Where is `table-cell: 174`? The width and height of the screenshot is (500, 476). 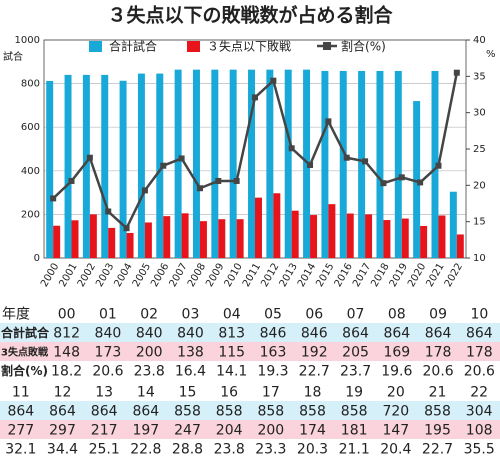 table-cell: 174 is located at coordinates (312, 431).